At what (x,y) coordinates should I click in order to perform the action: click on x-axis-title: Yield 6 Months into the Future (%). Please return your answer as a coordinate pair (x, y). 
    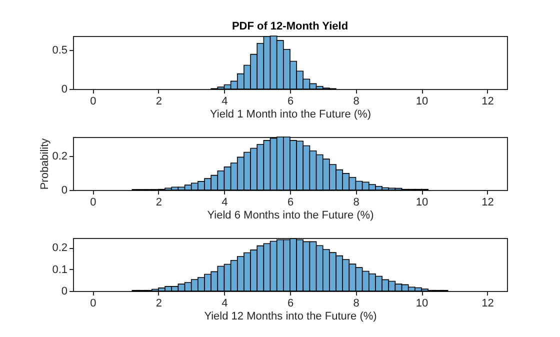
    Looking at the image, I should click on (290, 216).